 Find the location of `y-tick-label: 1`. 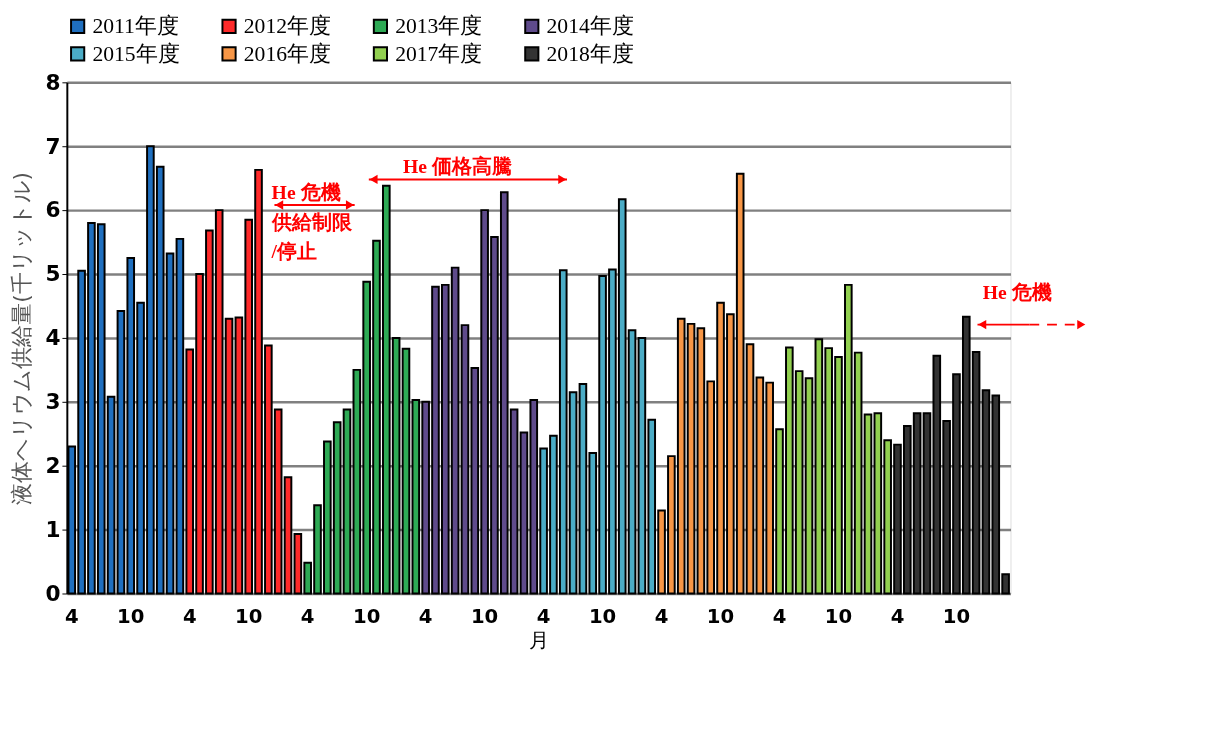

y-tick-label: 1 is located at coordinates (53, 529).